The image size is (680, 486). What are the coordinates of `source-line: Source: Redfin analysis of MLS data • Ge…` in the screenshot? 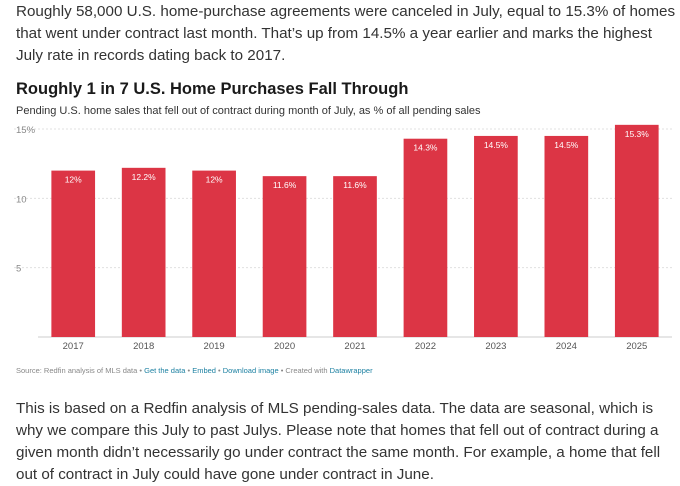 It's located at (194, 370).